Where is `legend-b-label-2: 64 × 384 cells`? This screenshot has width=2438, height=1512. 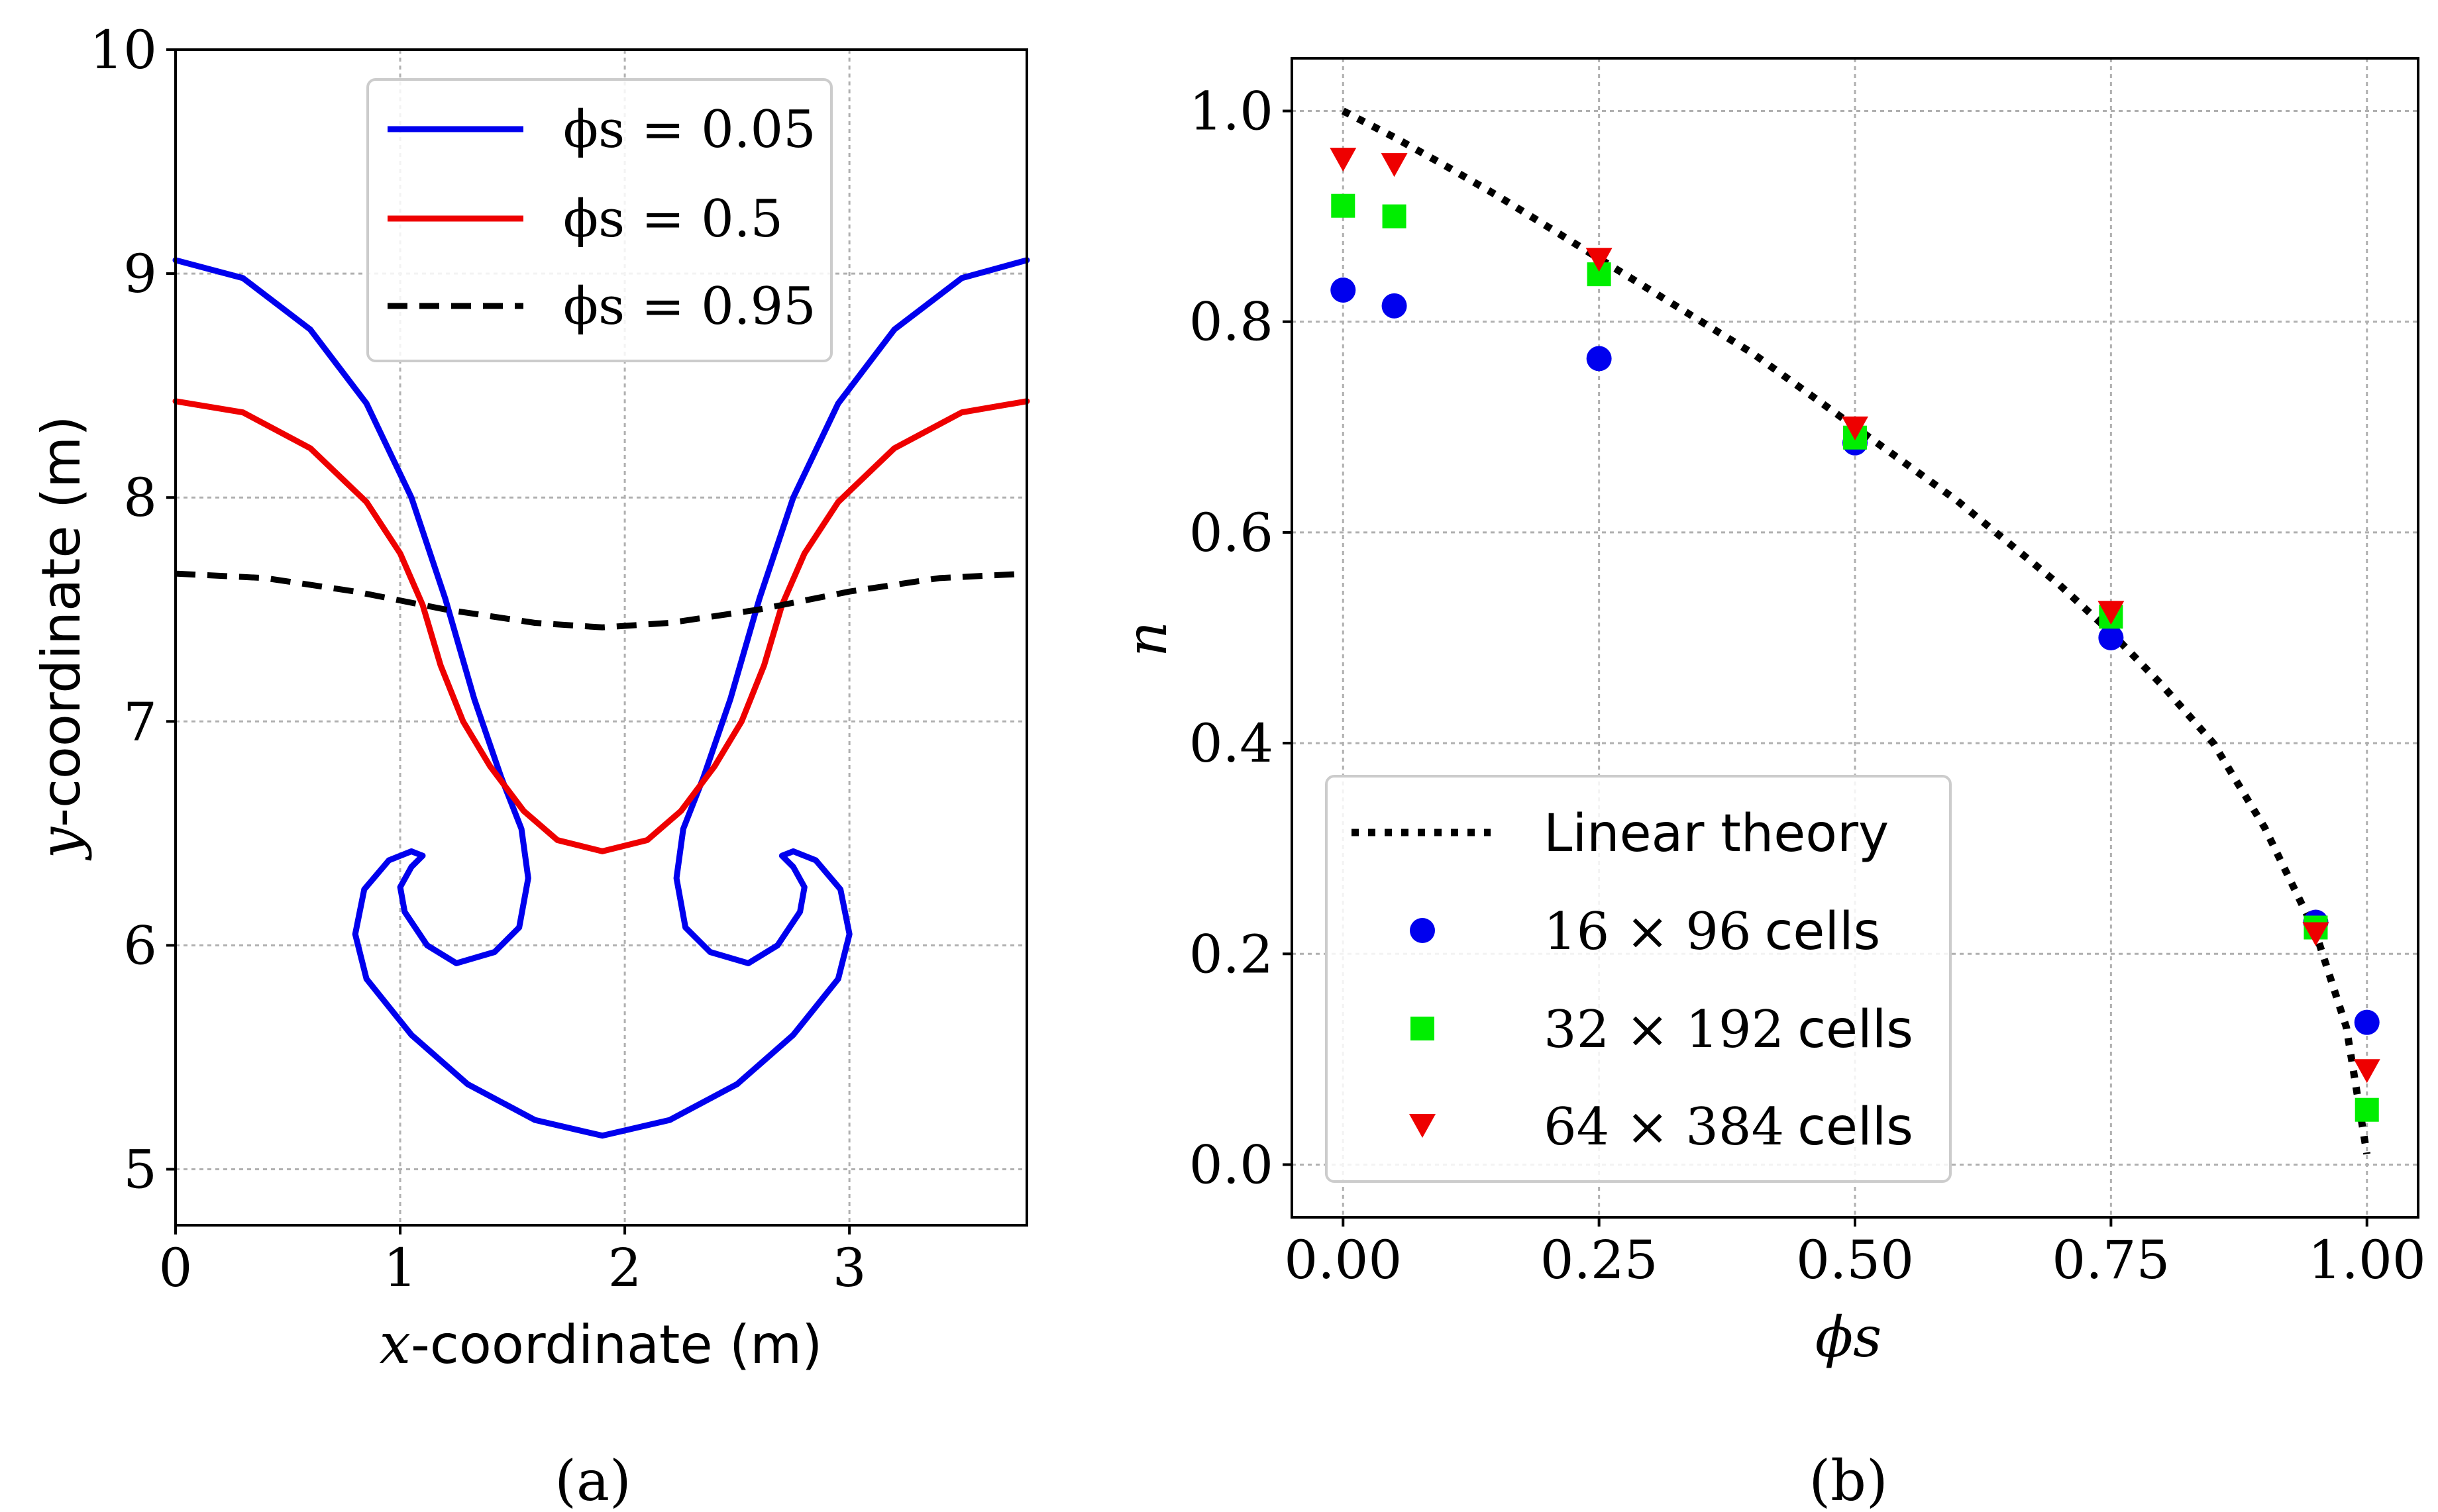 legend-b-label-2: 64 × 384 cells is located at coordinates (1729, 1127).